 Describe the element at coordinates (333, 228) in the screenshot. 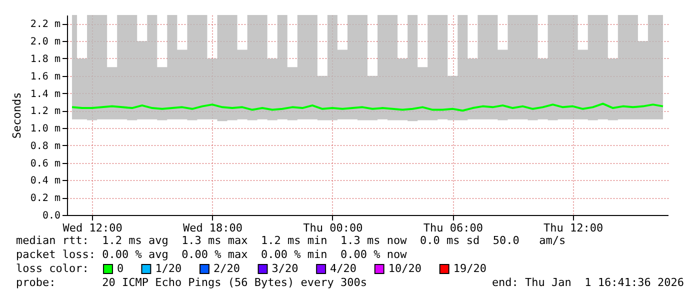

I see `x-tick-label: Thu 00:00` at that location.